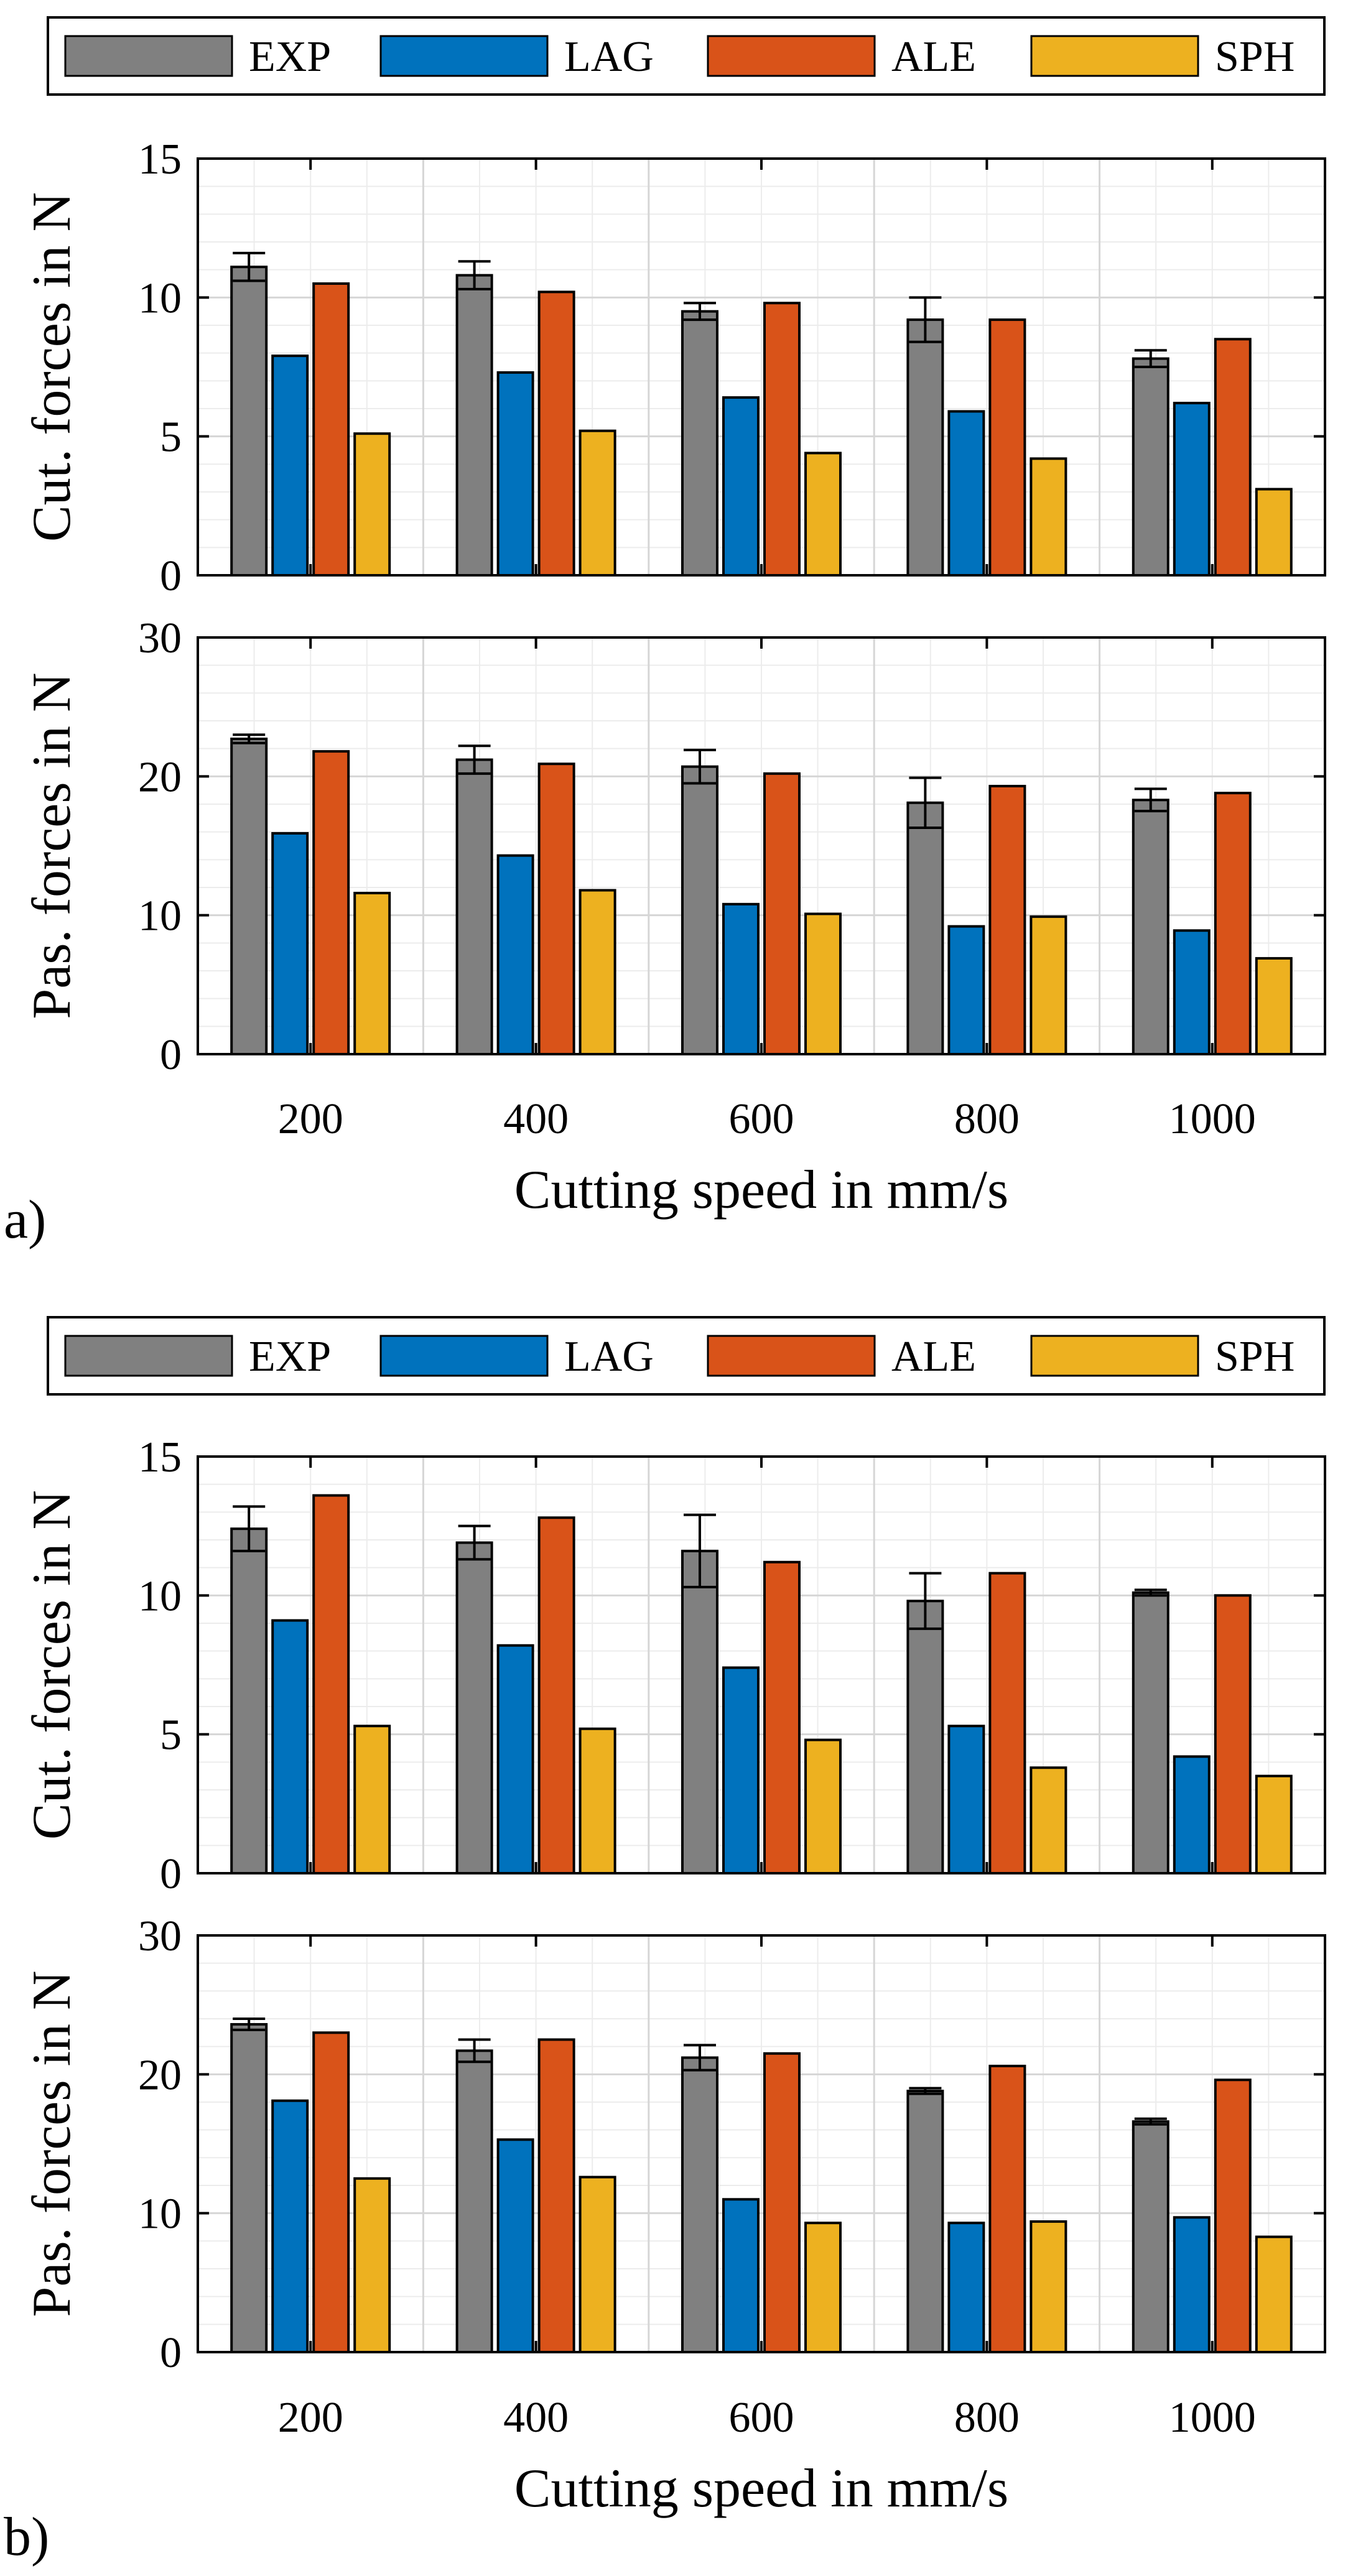 Image resolution: width=1348 pixels, height=2576 pixels. Describe the element at coordinates (761, 2418) in the screenshot. I see `x-tick-label: 600` at that location.